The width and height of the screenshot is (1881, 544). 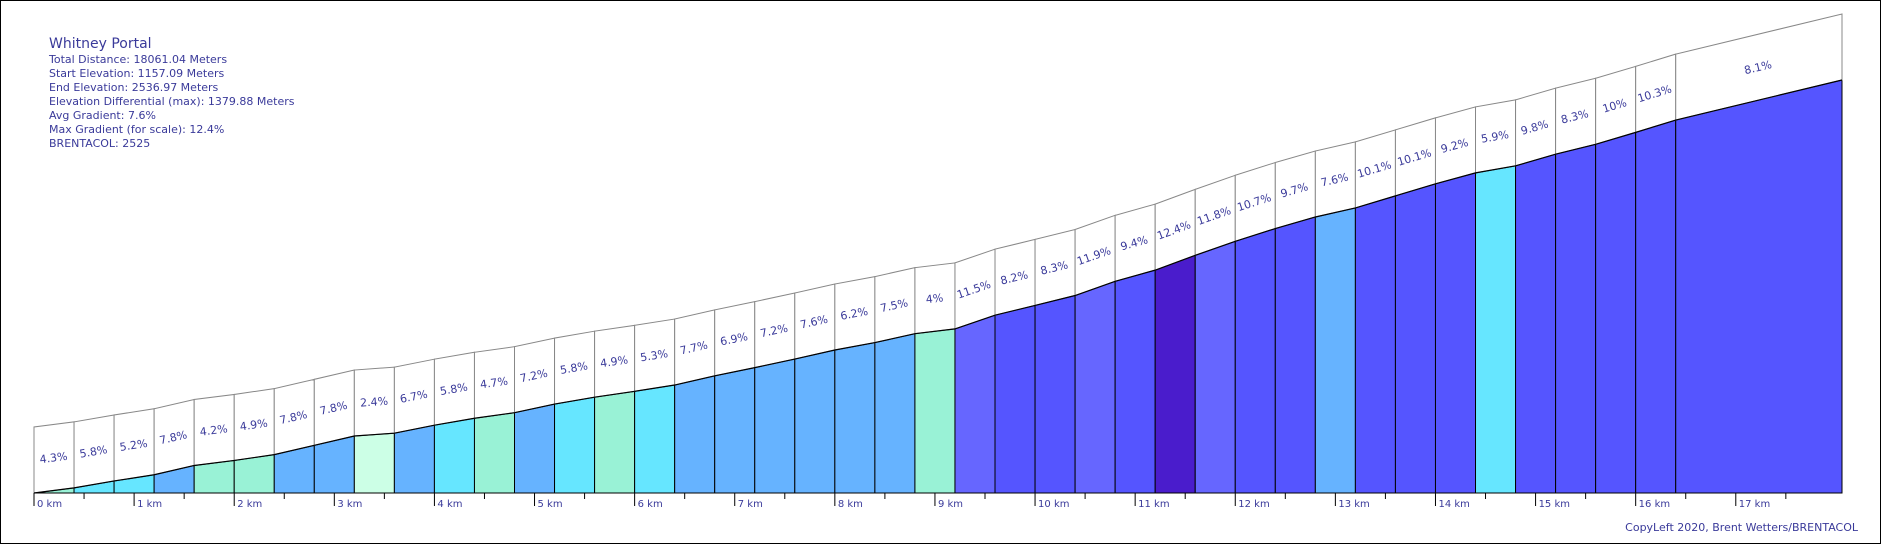 I want to click on km-tick-label: 8 km, so click(x=850, y=504).